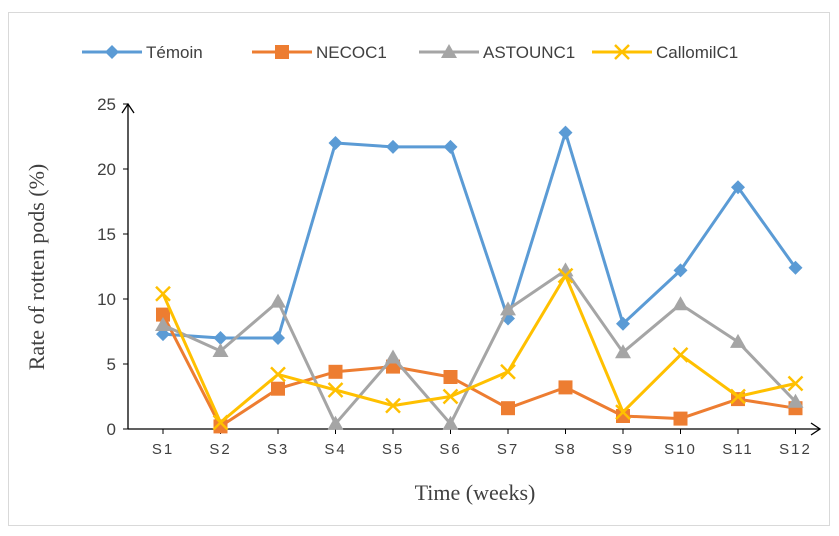 Image resolution: width=839 pixels, height=536 pixels. I want to click on legend-item-callomilc1: CallomilC1, so click(665, 52).